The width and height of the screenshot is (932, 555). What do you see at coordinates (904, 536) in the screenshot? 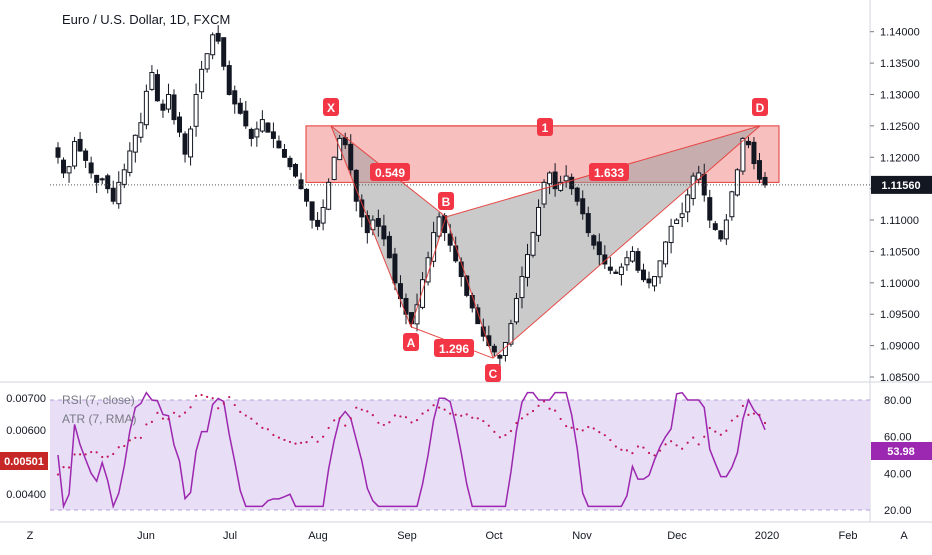
I see `auto-scale-button: A` at bounding box center [904, 536].